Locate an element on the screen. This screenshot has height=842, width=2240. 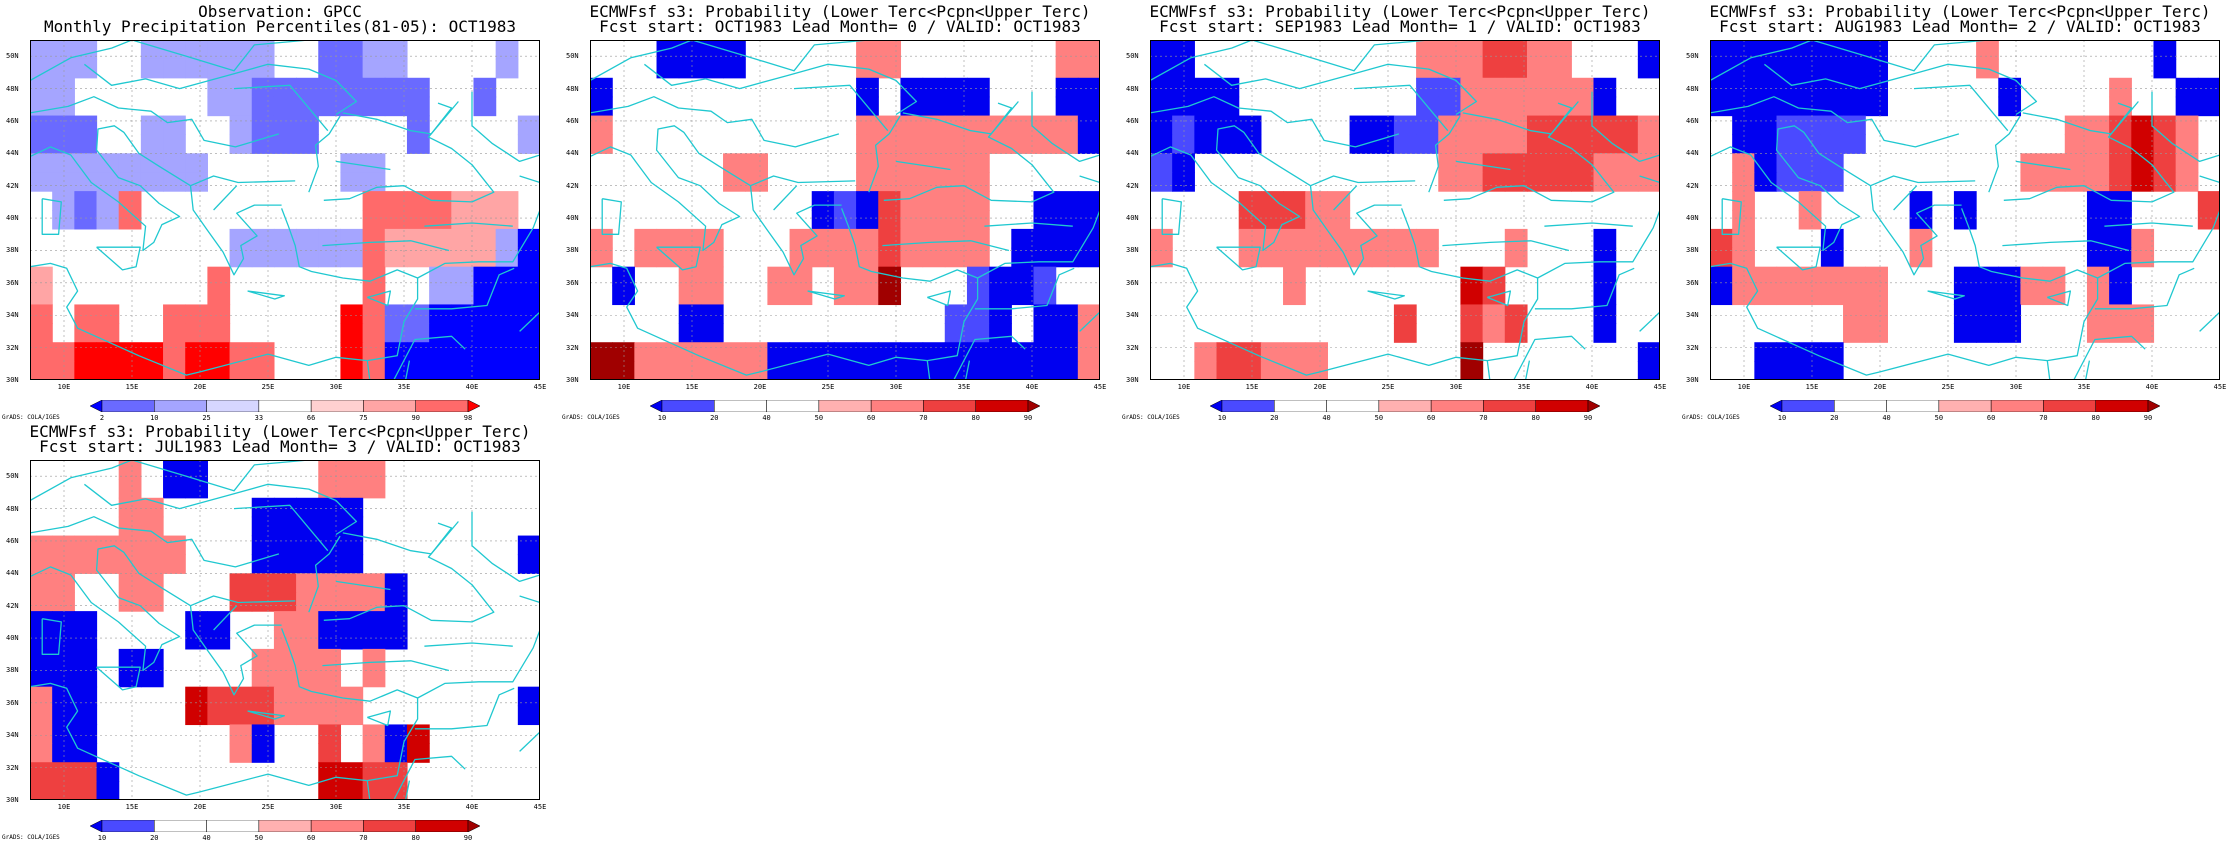
legend-bar is located at coordinates (1965, 406).